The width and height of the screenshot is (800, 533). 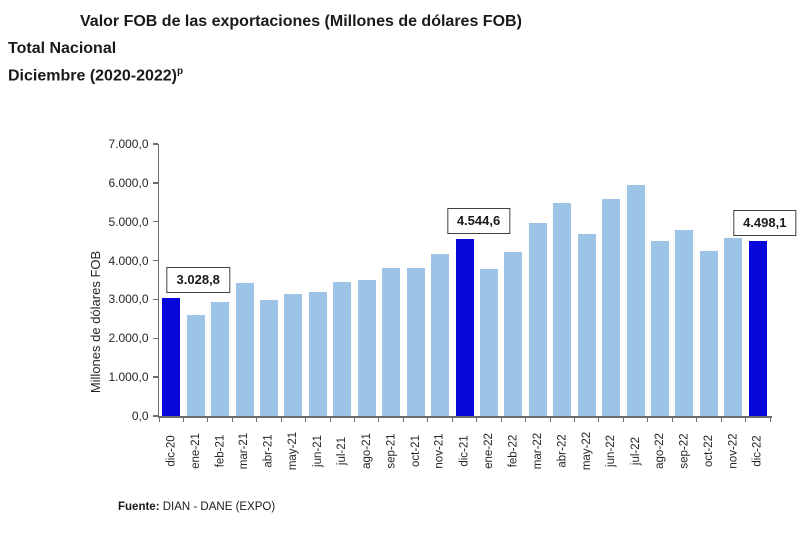 I want to click on x-tick-label: nov-22, so click(x=733, y=451).